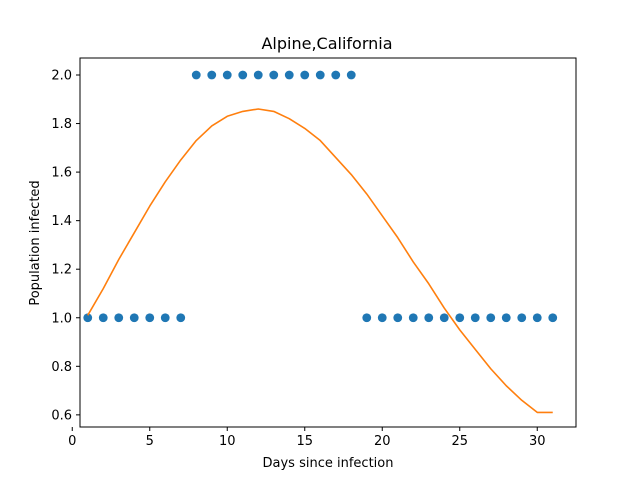  I want to click on x-tick-label: 0, so click(72, 441).